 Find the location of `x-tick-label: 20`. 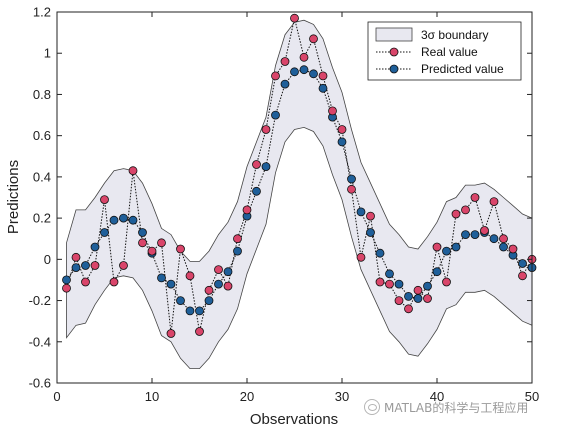

x-tick-label: 20 is located at coordinates (247, 396).